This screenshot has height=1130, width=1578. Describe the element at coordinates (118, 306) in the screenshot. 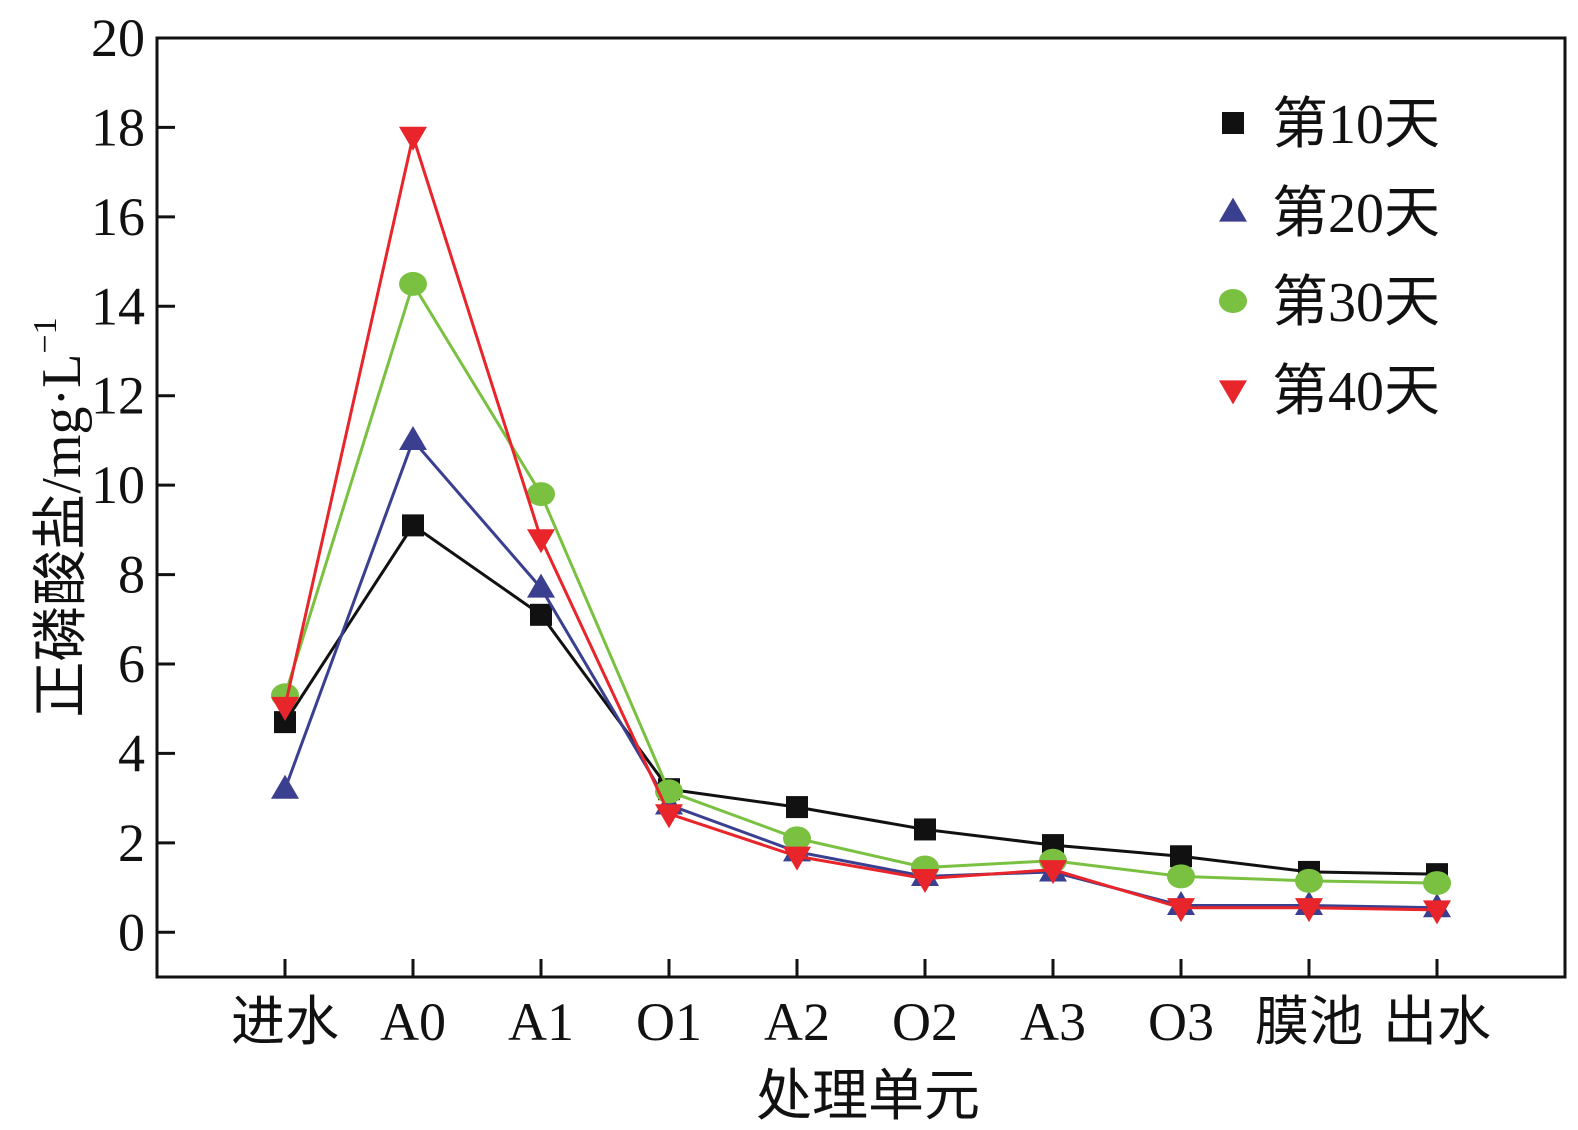

I see `y-tick-label: 14` at that location.